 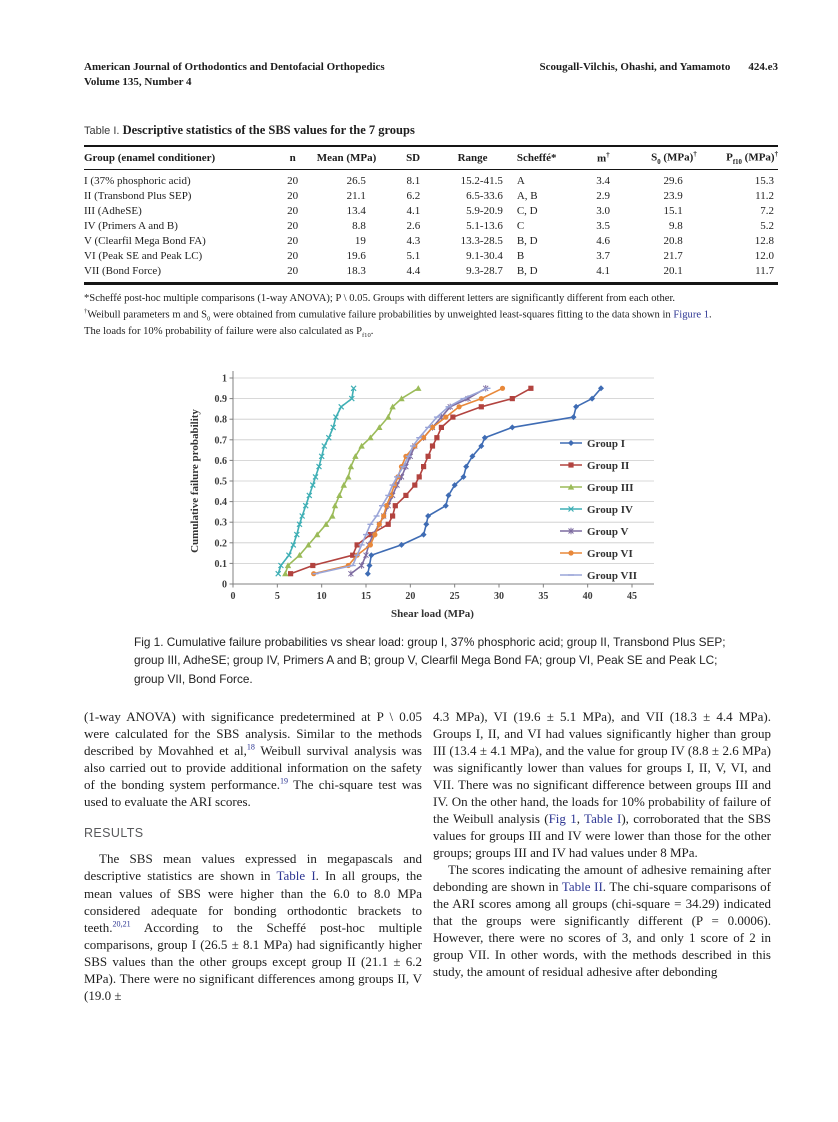 I want to click on table-cell: 11.2, so click(x=764, y=195).